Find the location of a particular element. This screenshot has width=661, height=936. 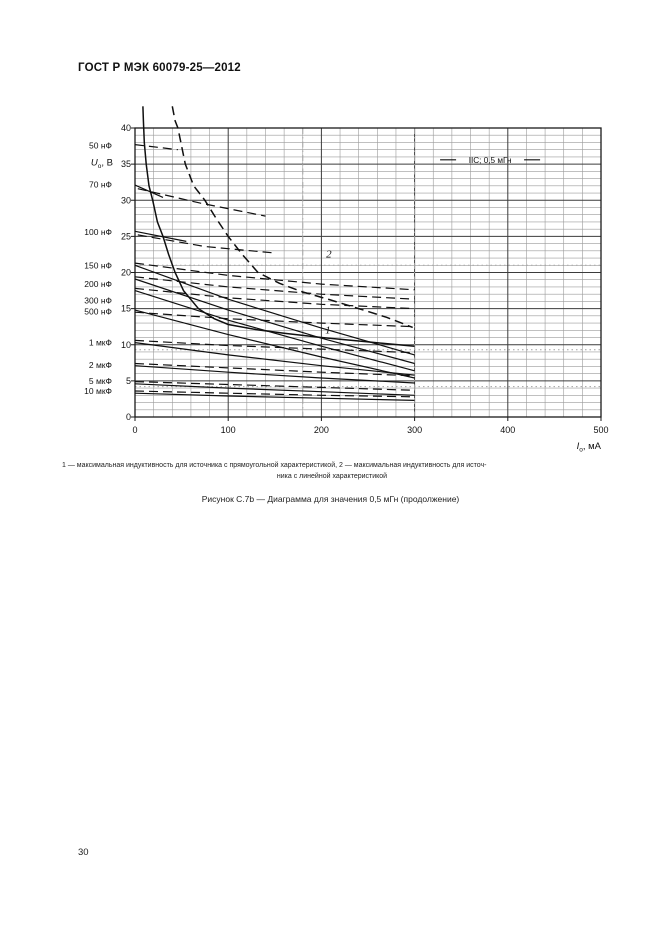

cap-300nF-dashed is located at coordinates (274, 298).